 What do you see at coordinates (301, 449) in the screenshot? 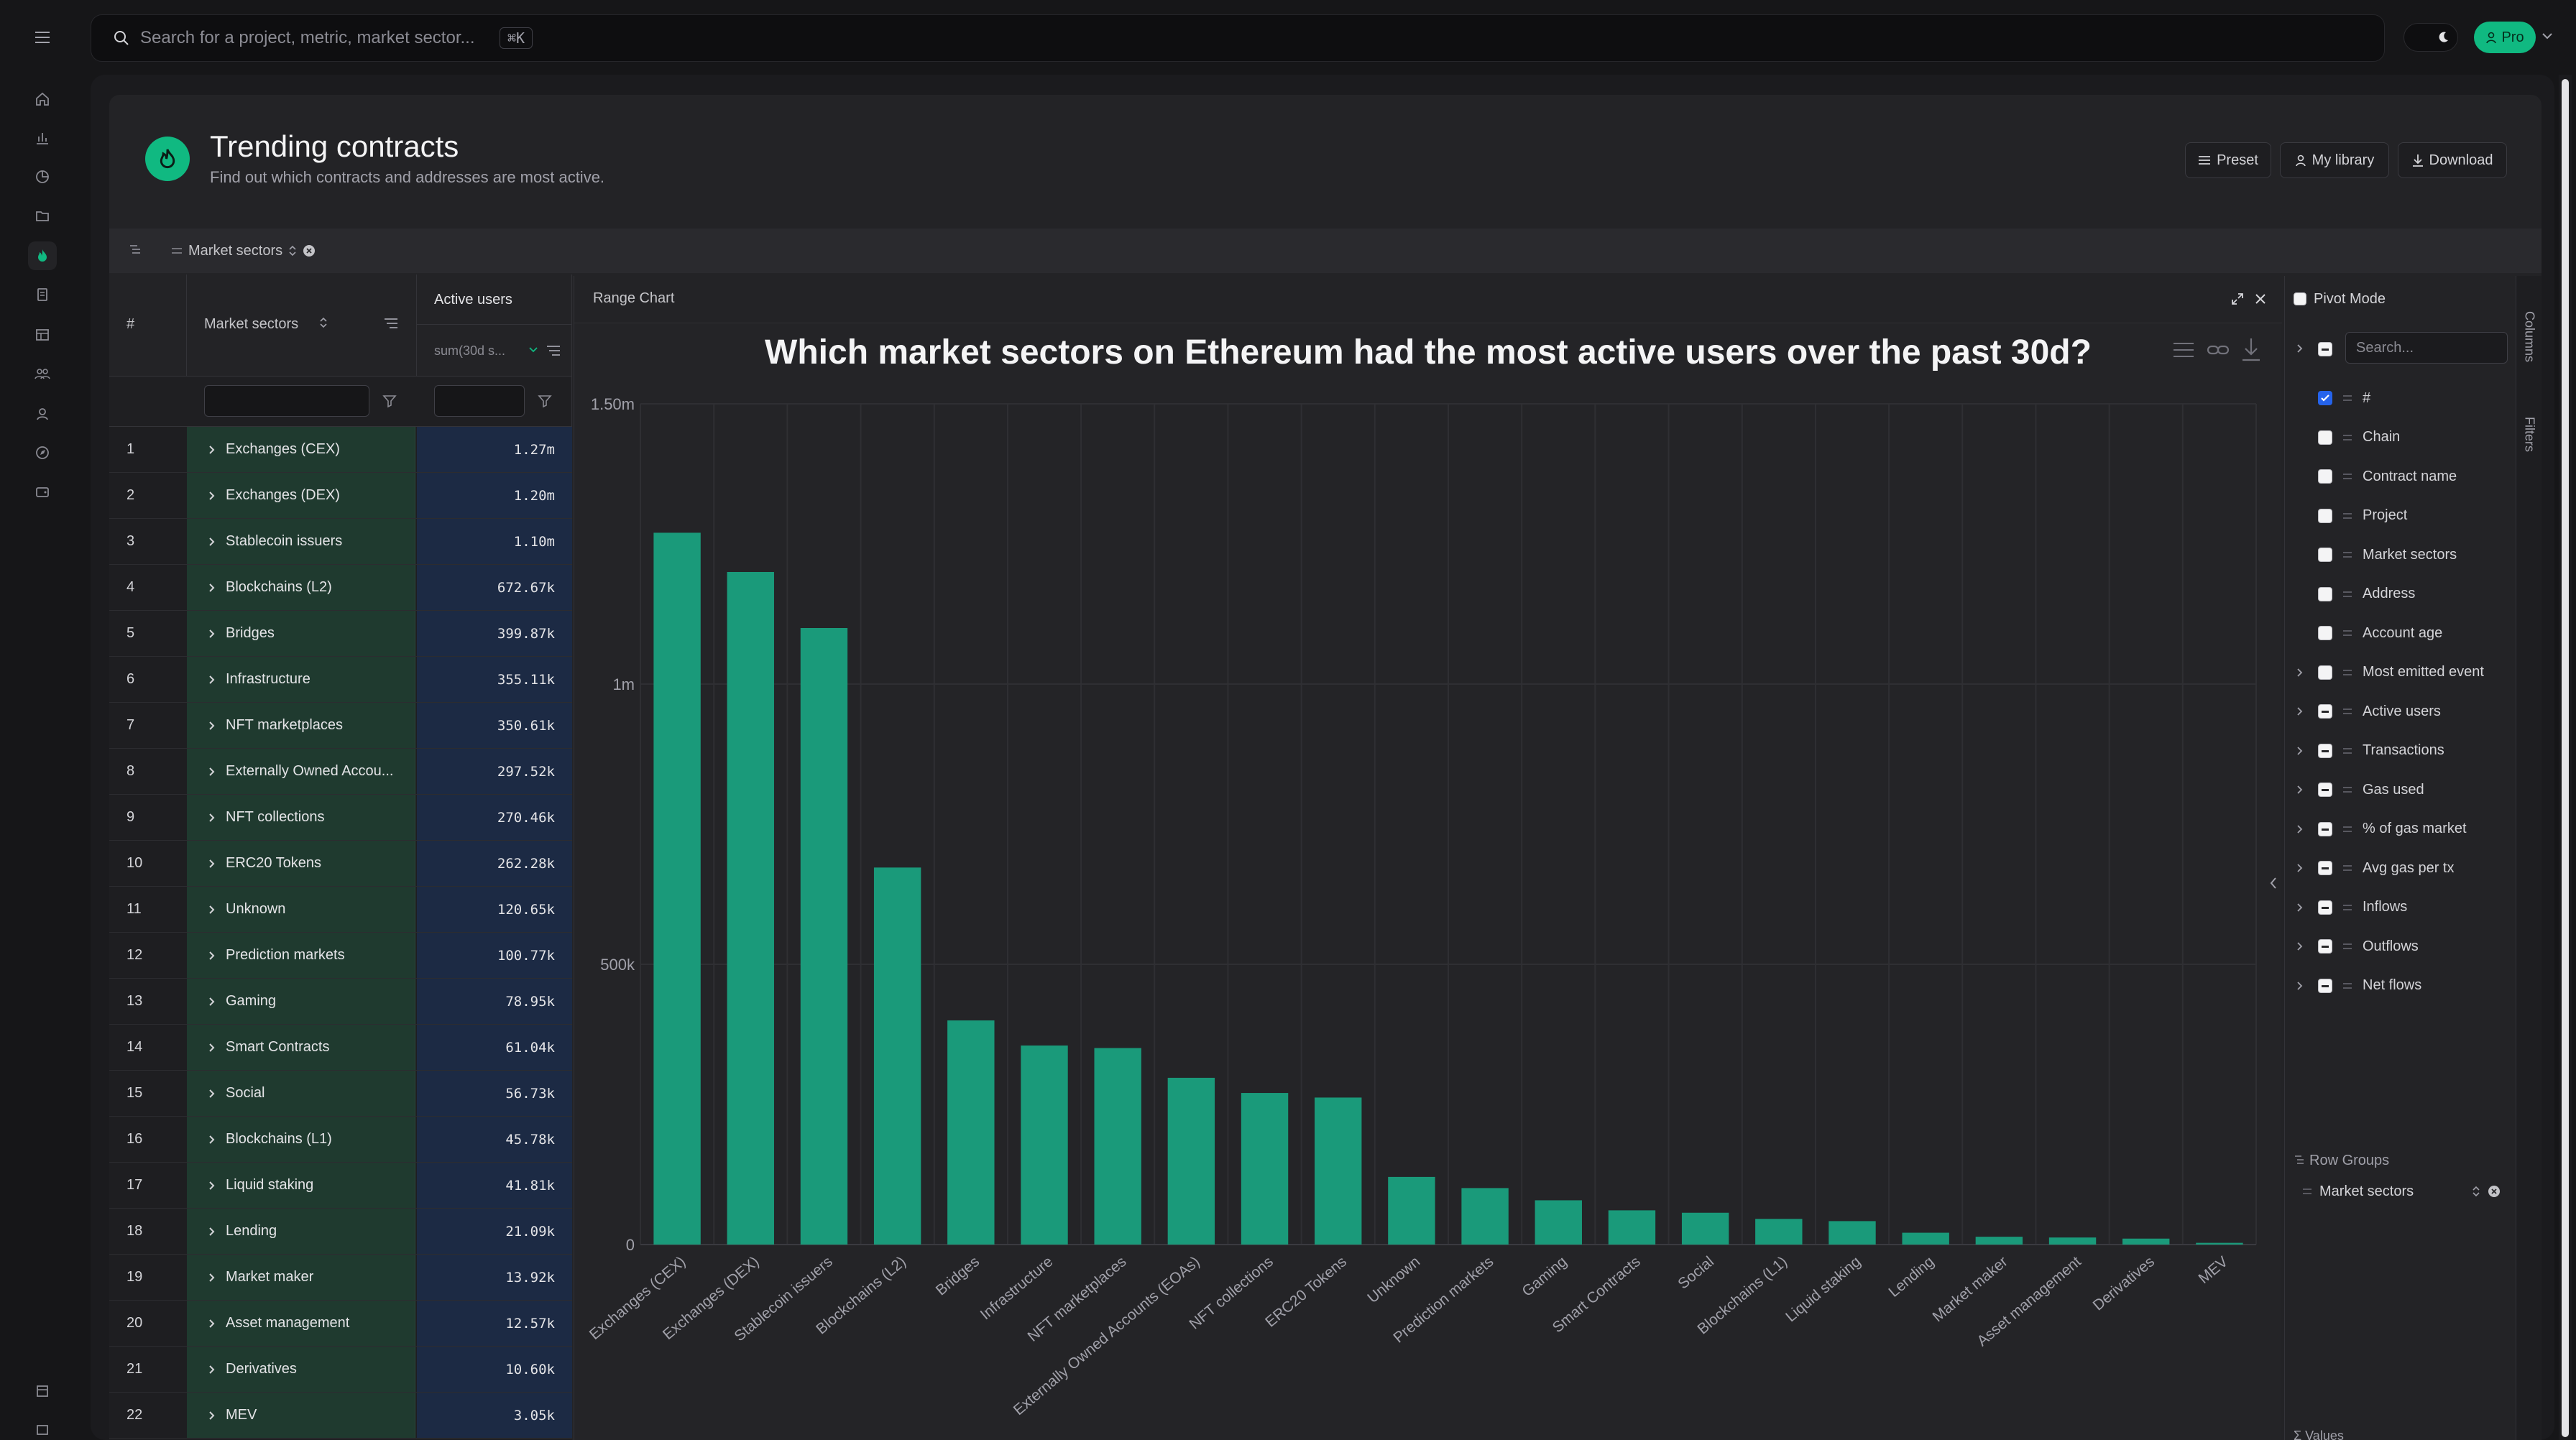
I see `market-sector-cell: Exchanges (CEX)` at bounding box center [301, 449].